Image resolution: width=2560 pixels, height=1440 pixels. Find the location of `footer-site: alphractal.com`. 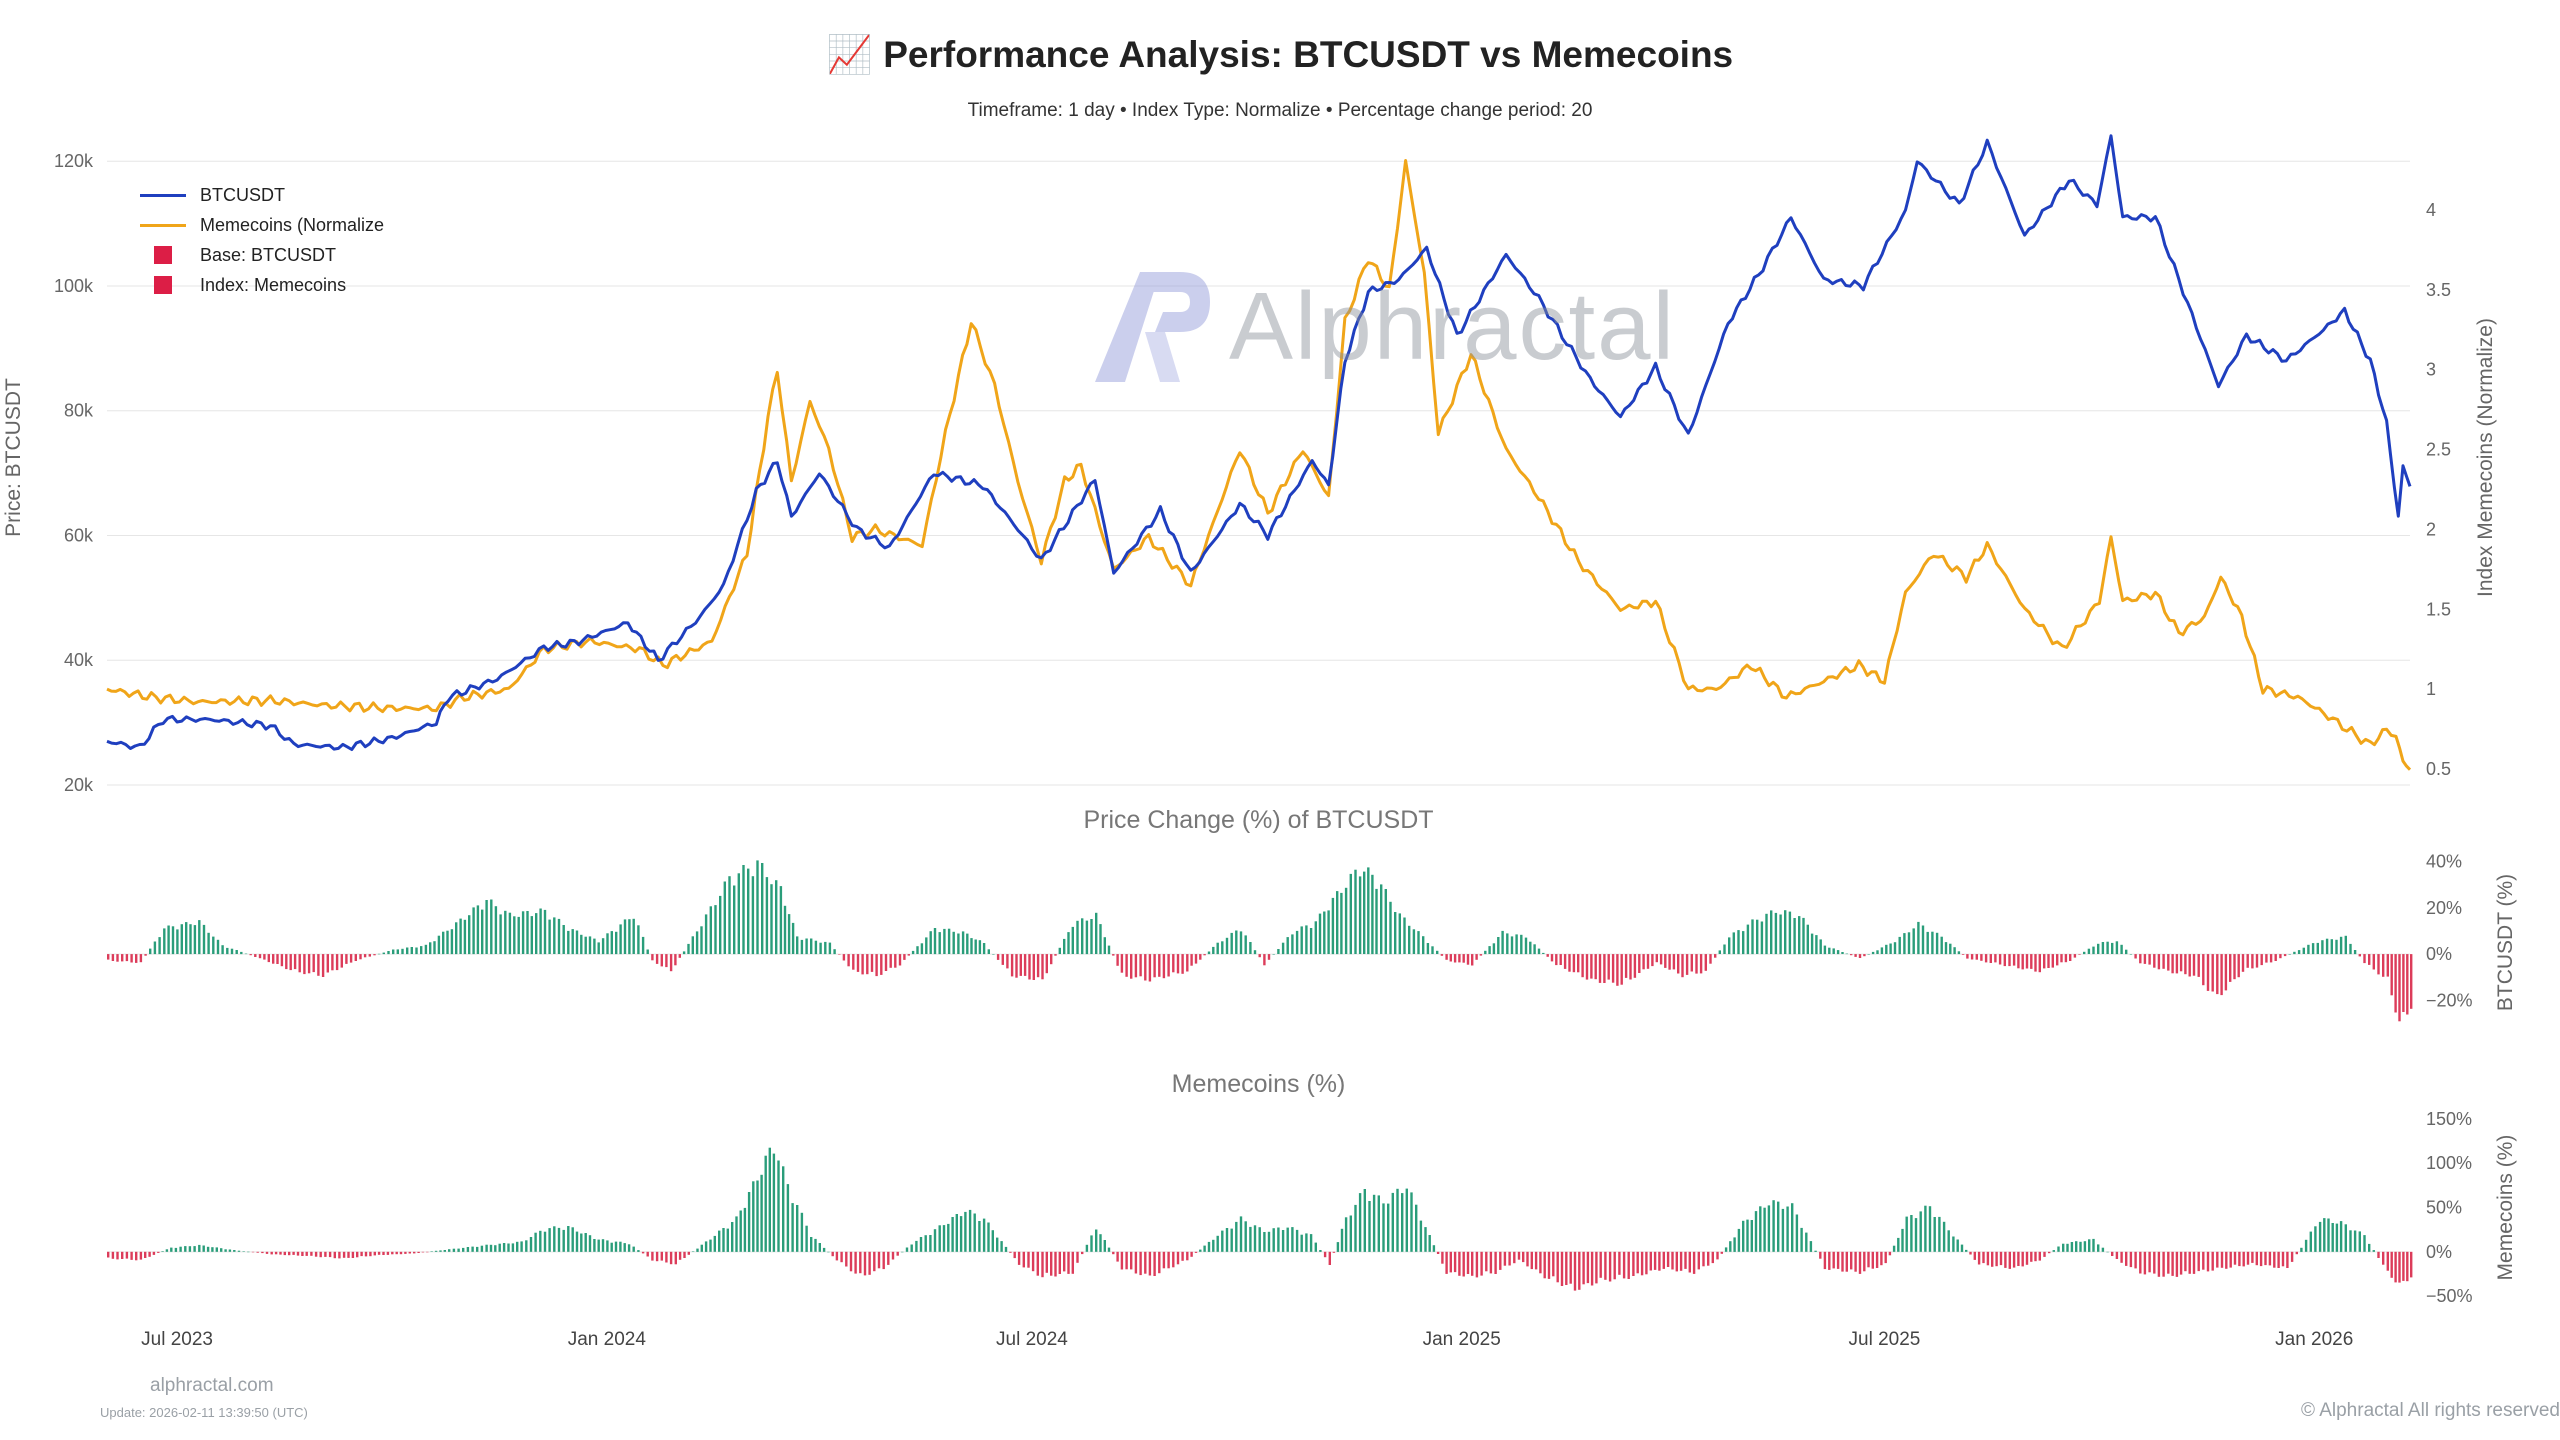

footer-site: alphractal.com is located at coordinates (212, 1385).